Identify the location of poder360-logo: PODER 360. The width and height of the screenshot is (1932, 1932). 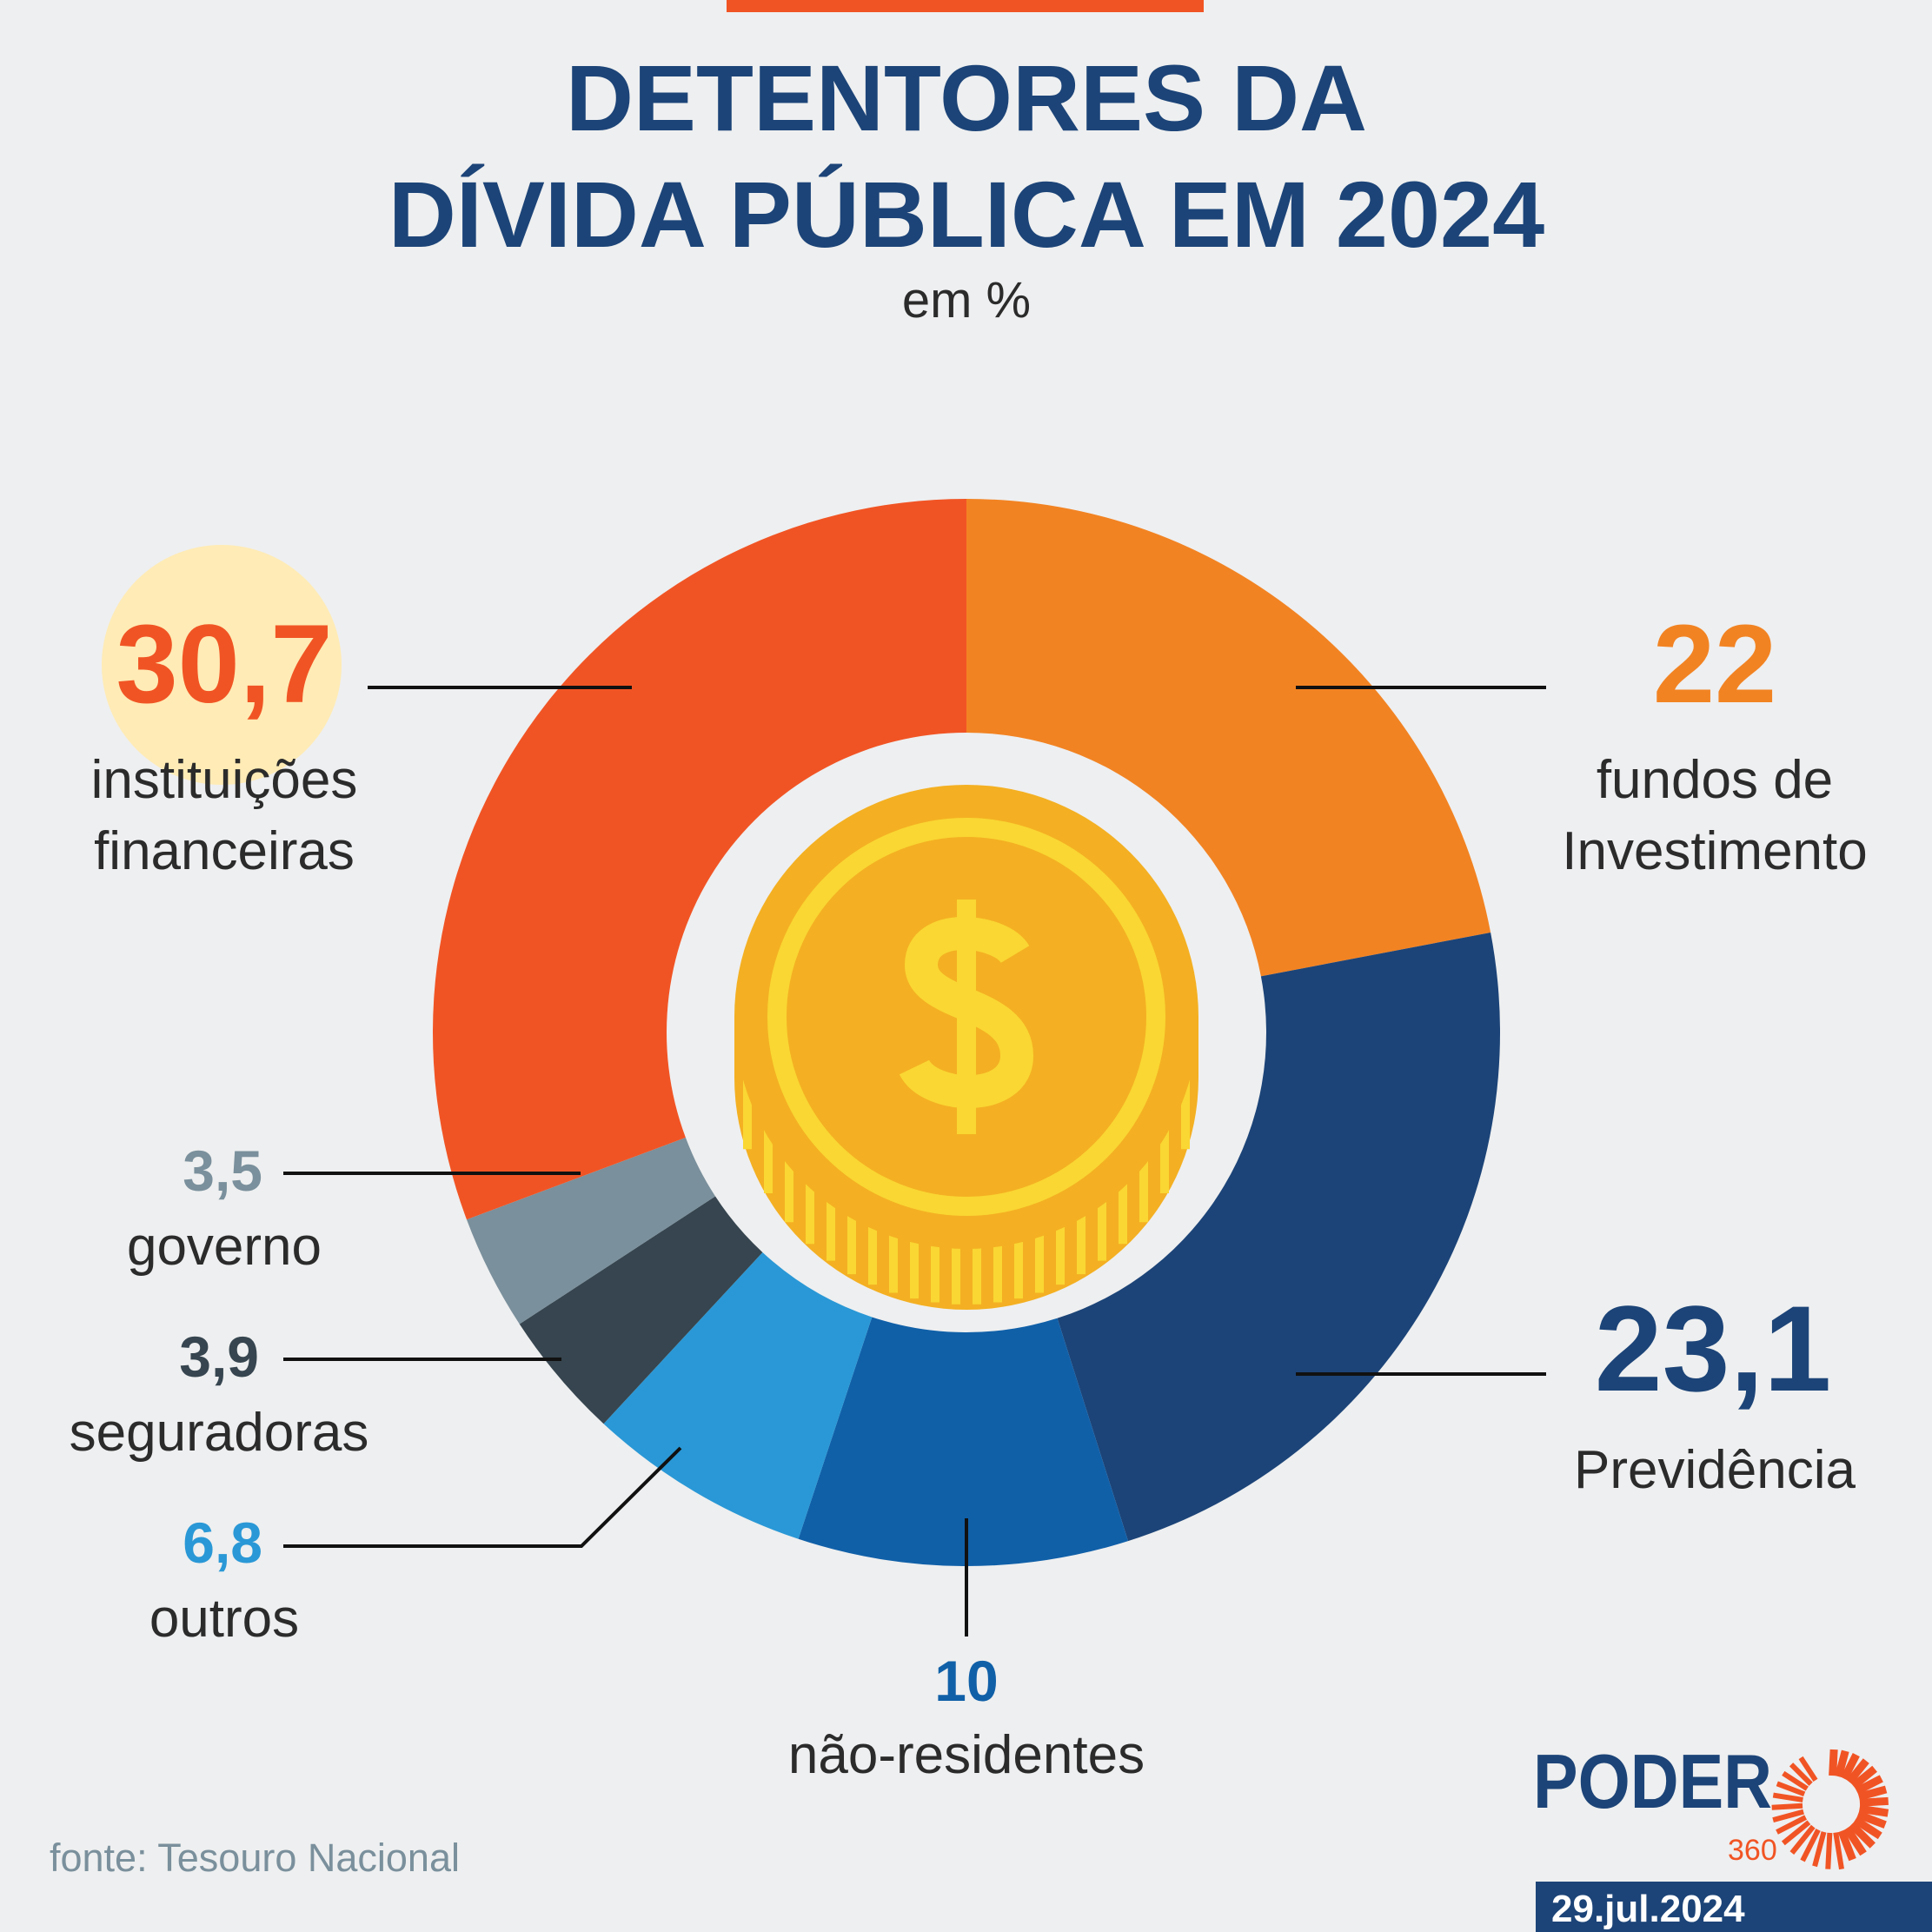
(1711, 1804).